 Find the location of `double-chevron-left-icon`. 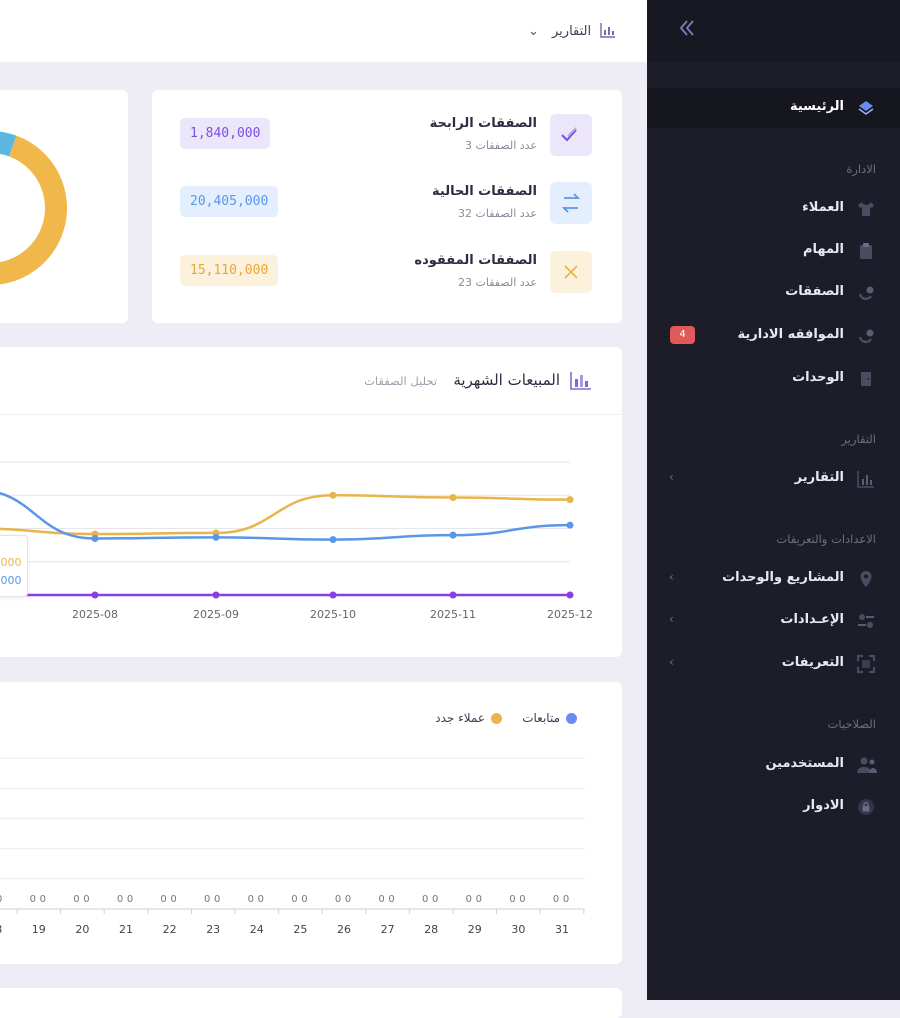

double-chevron-left-icon is located at coordinates (689, 30).